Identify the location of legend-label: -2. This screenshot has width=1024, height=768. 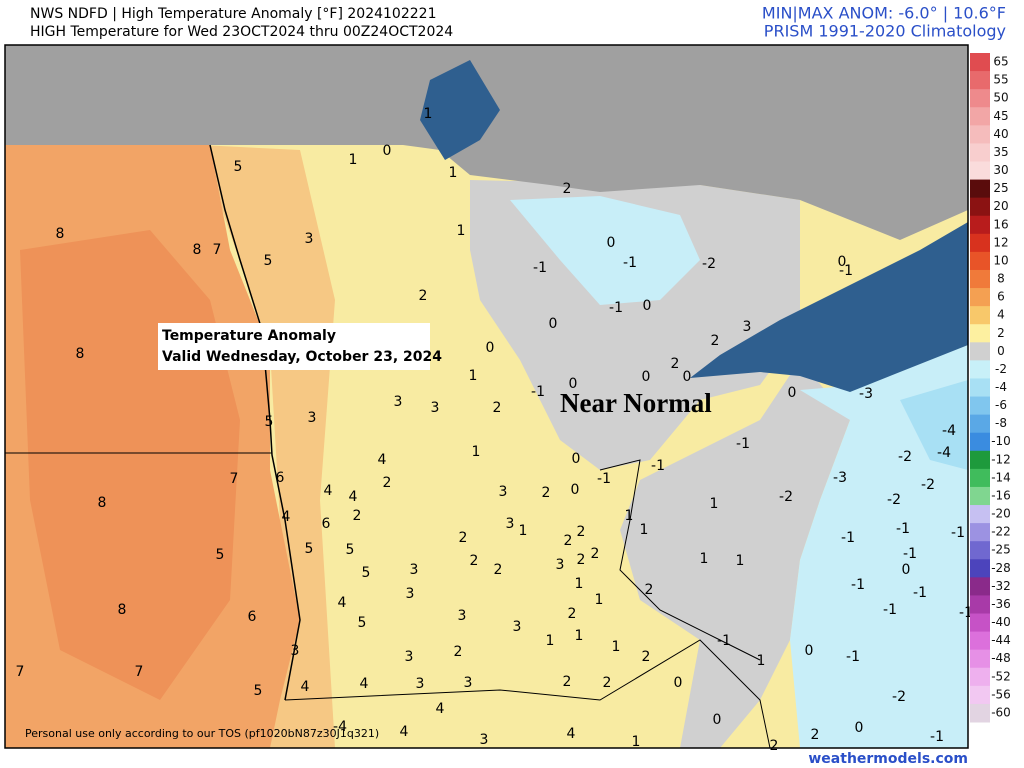
(1001, 369).